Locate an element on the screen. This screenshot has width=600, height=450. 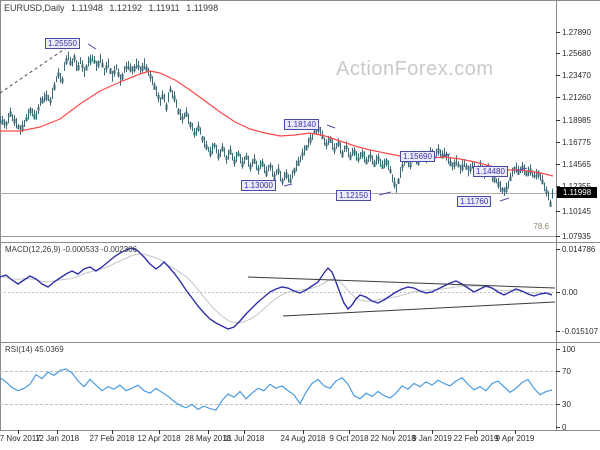
price-tick-label: 1.10145 is located at coordinates (576, 211).